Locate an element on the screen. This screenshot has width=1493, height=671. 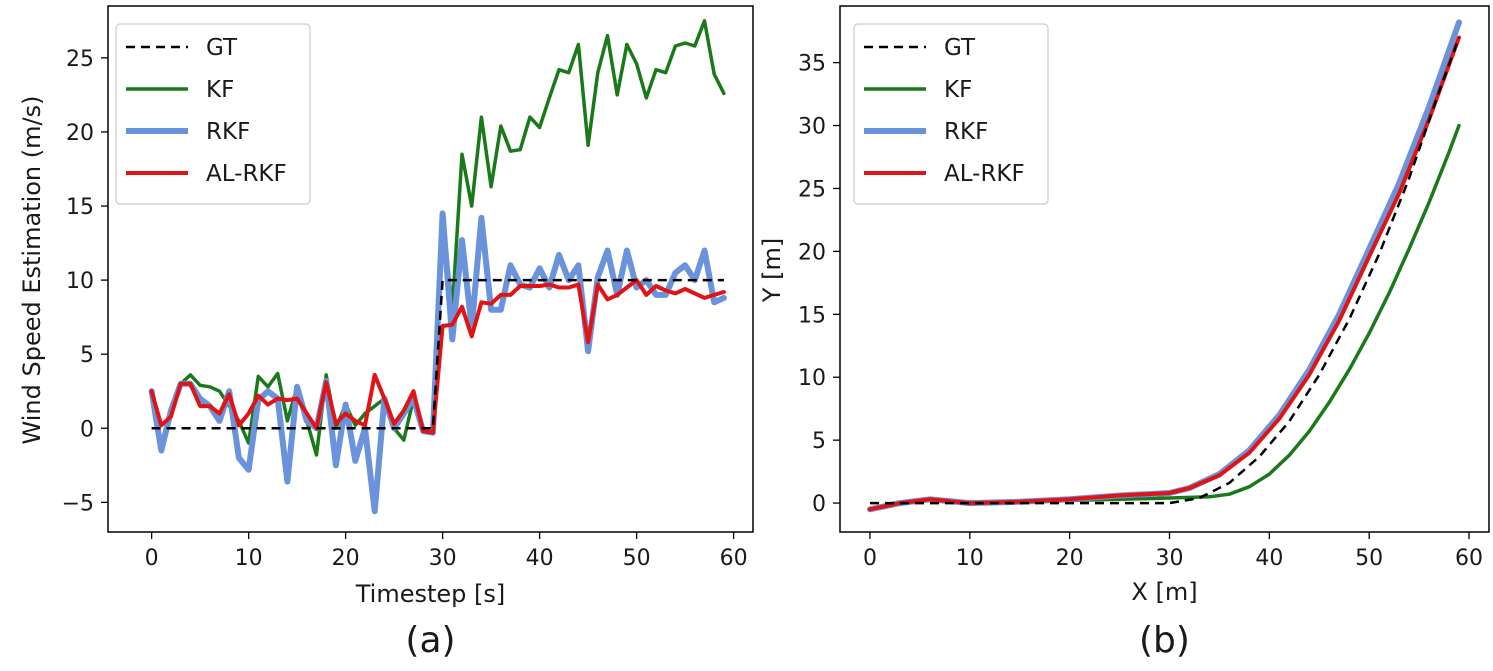
y-tick-label: 35 is located at coordinates (812, 64).